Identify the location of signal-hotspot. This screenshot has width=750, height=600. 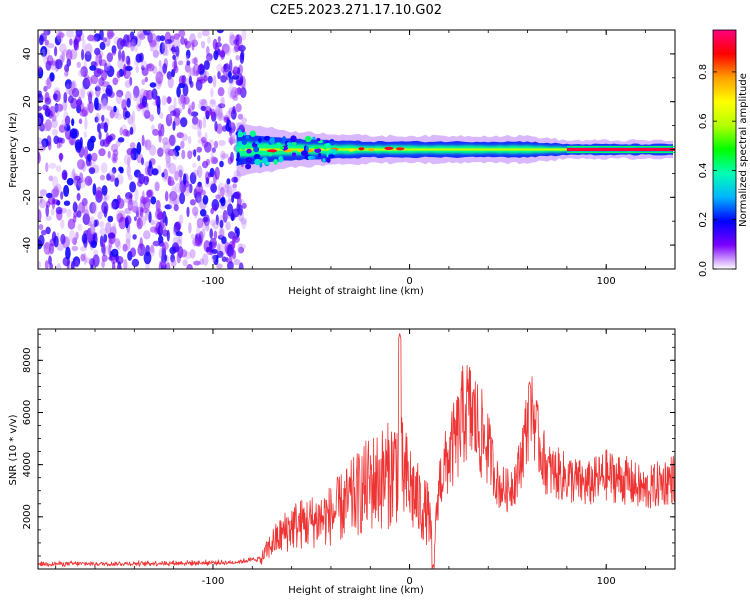
(272, 151).